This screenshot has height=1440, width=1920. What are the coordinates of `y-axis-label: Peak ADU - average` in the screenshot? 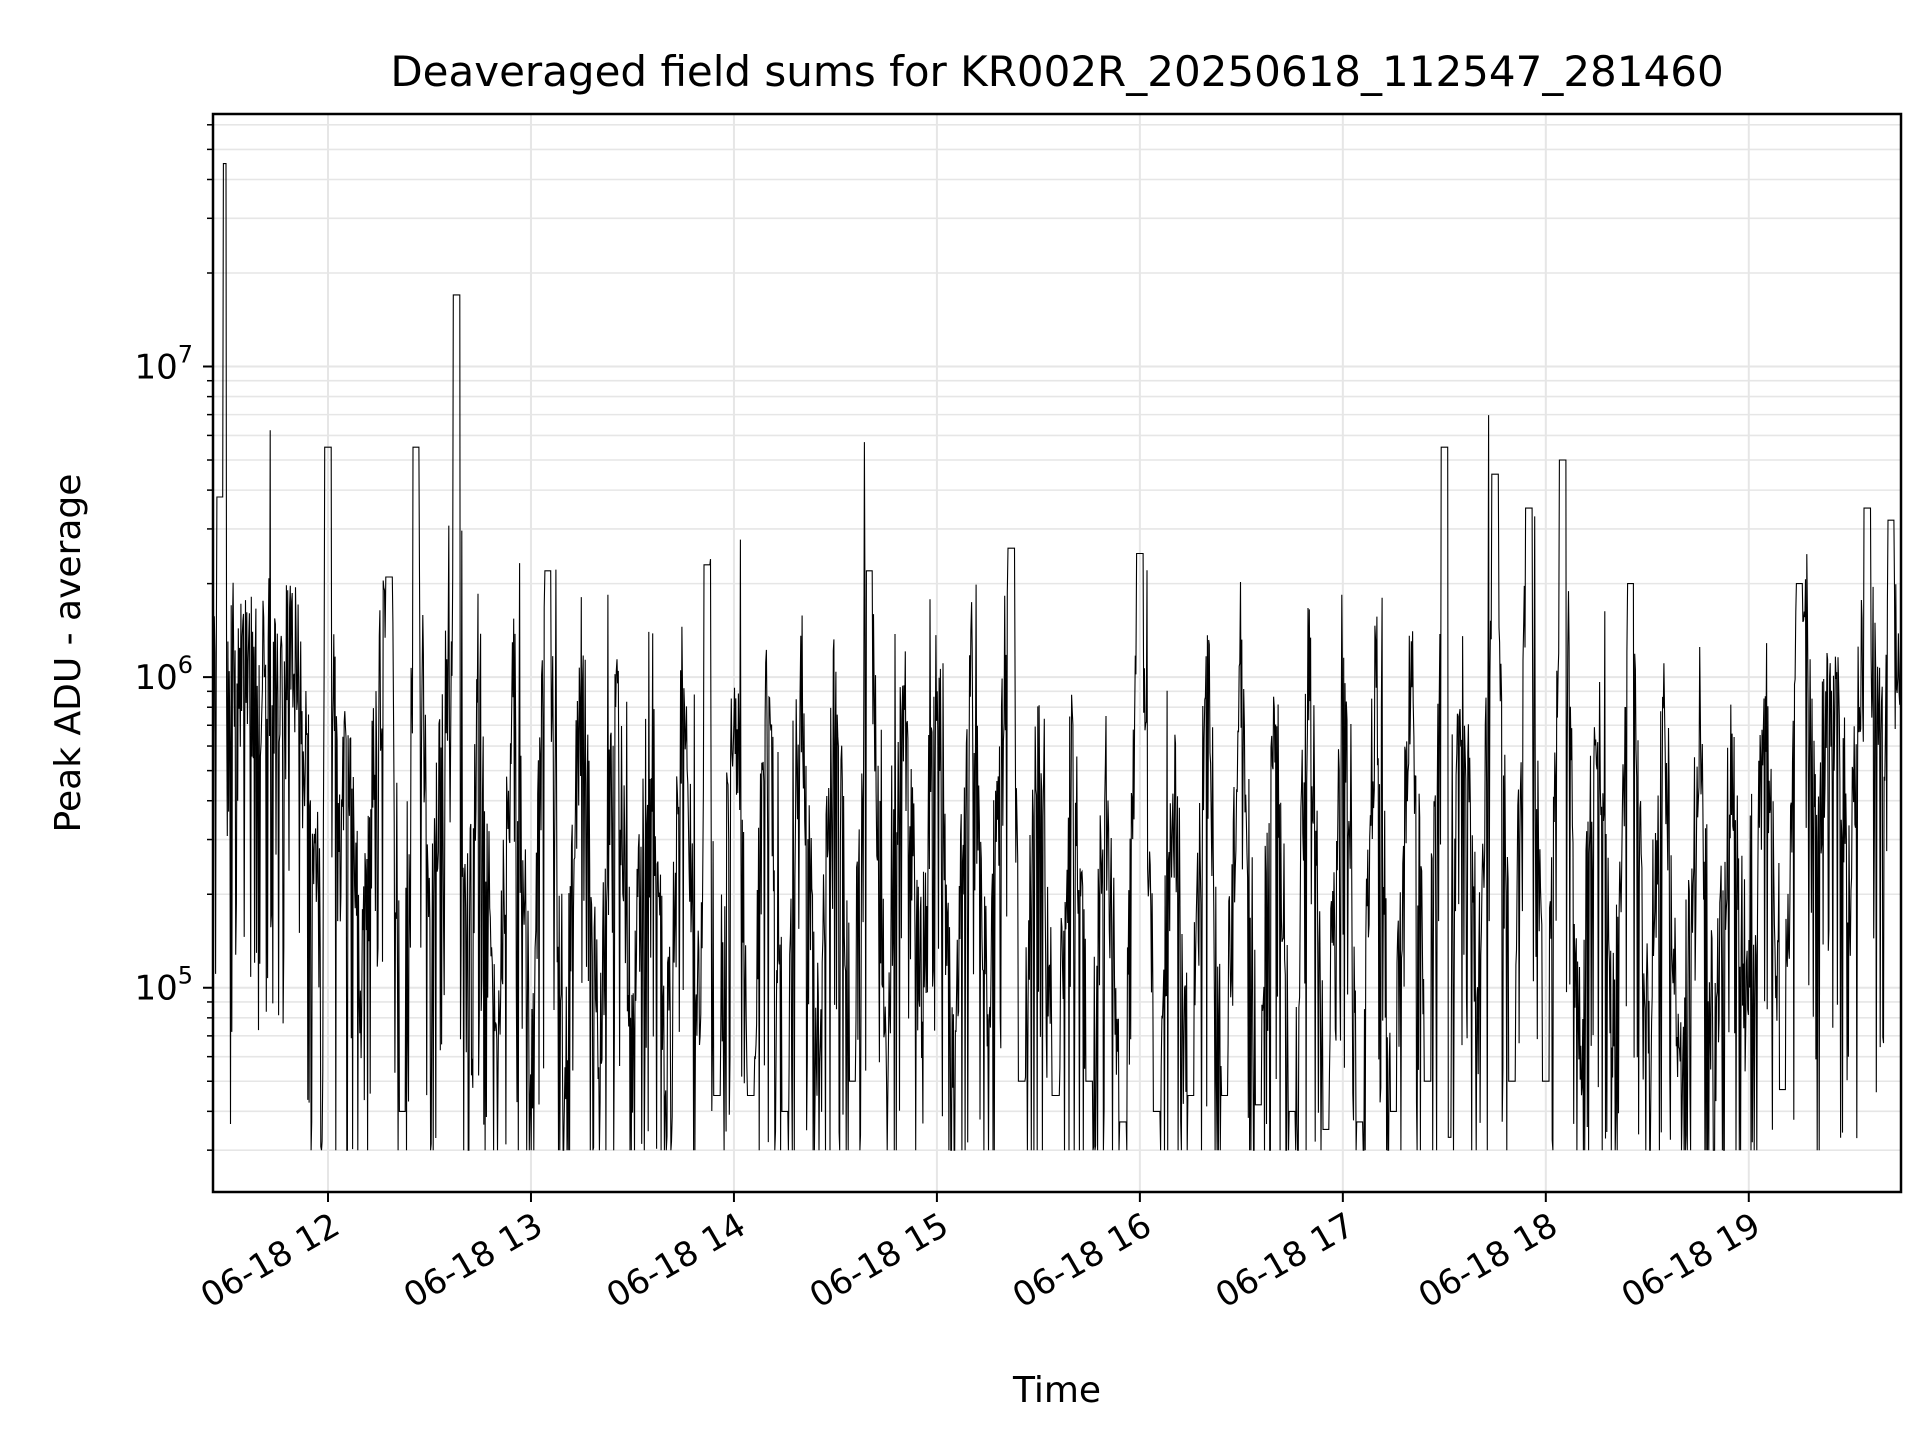 It's located at (68, 653).